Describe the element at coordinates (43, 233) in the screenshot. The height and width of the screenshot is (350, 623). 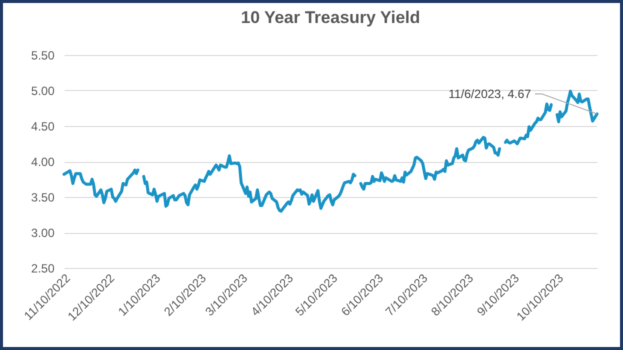
I see `y-tick-label: 3.00` at that location.